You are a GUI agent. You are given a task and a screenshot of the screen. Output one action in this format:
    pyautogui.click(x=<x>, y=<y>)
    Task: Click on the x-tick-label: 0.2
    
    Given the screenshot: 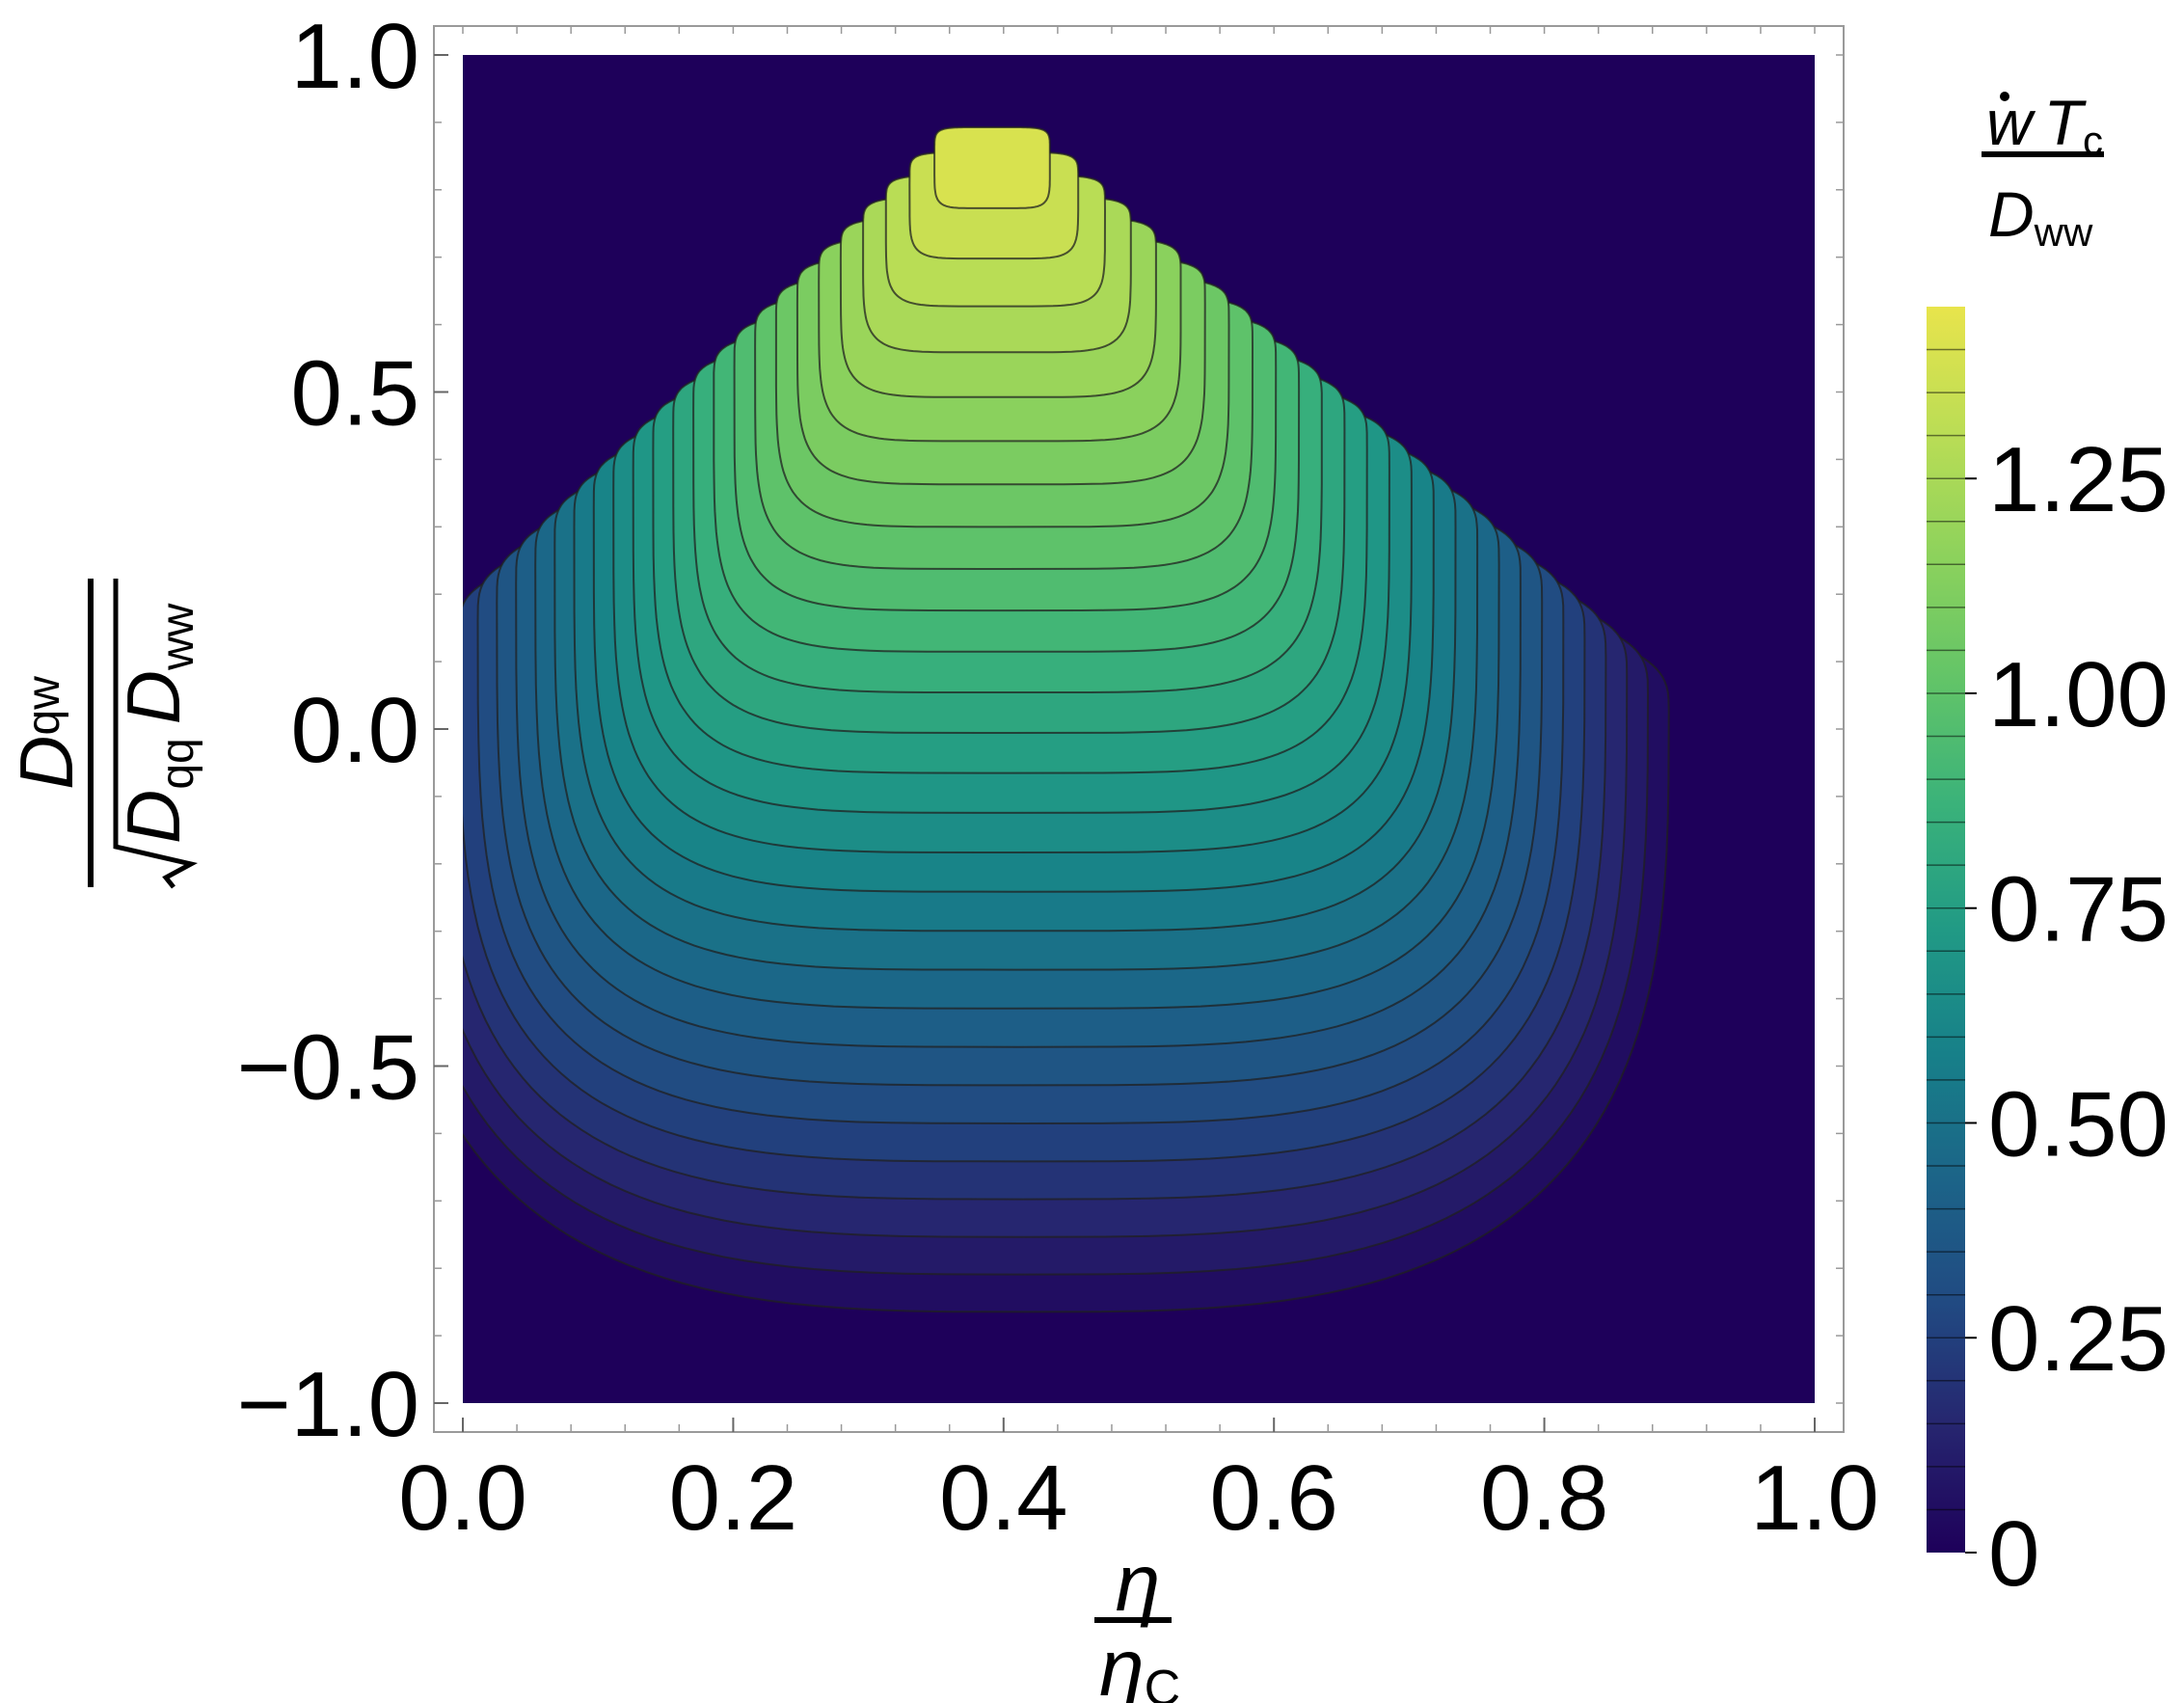 What is the action you would take?
    pyautogui.click(x=733, y=1498)
    